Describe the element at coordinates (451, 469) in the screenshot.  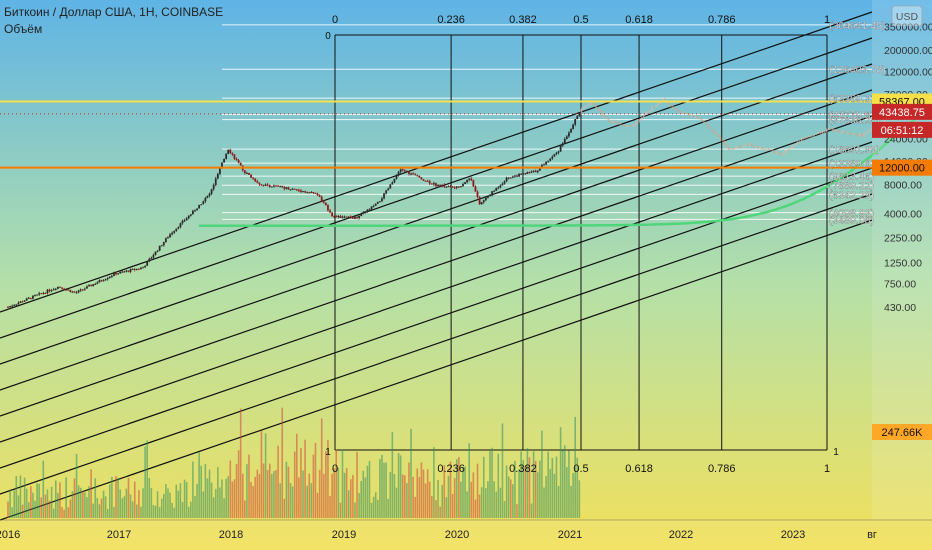
I see `time-zone-label-bottom: 0.236` at that location.